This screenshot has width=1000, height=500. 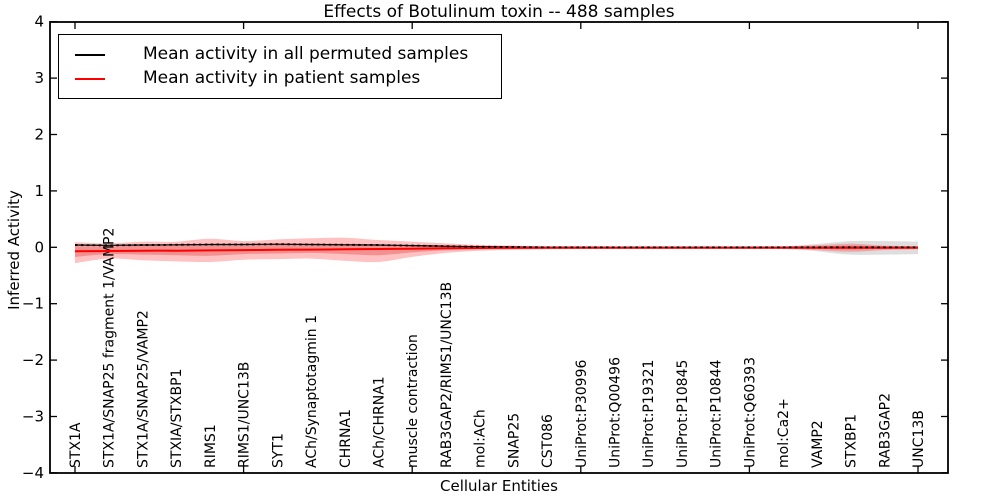 What do you see at coordinates (245, 415) in the screenshot?
I see `x-category-label: RIMS1/UNC13B` at bounding box center [245, 415].